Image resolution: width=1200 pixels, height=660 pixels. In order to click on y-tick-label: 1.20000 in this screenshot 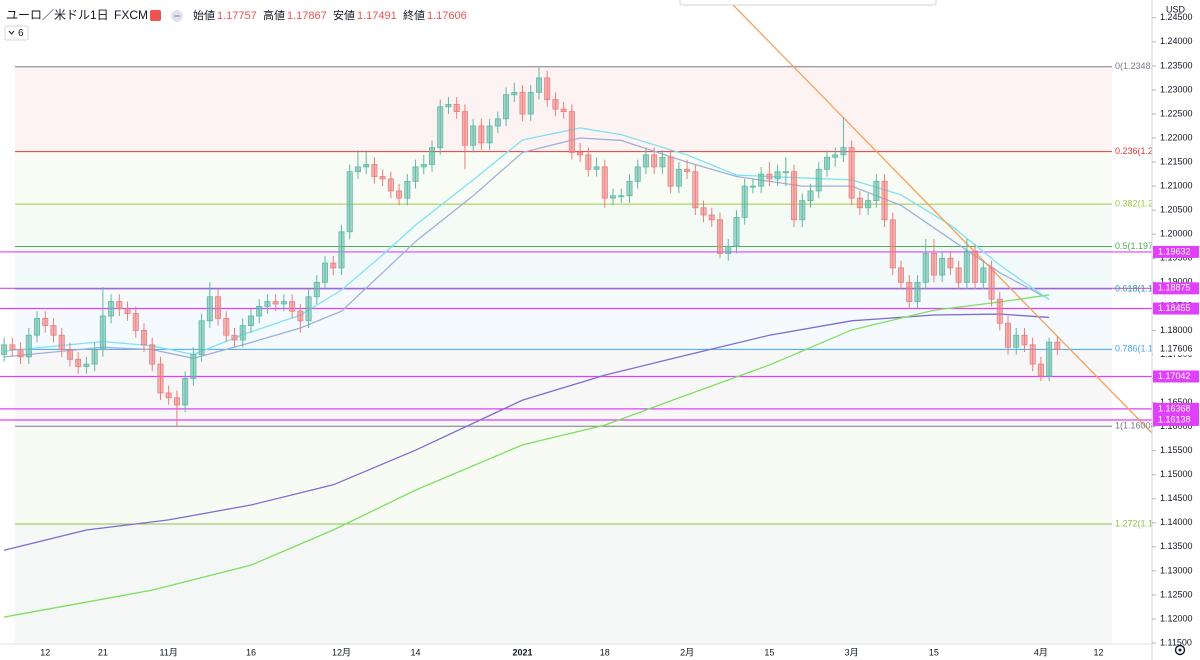, I will do `click(1176, 234)`.